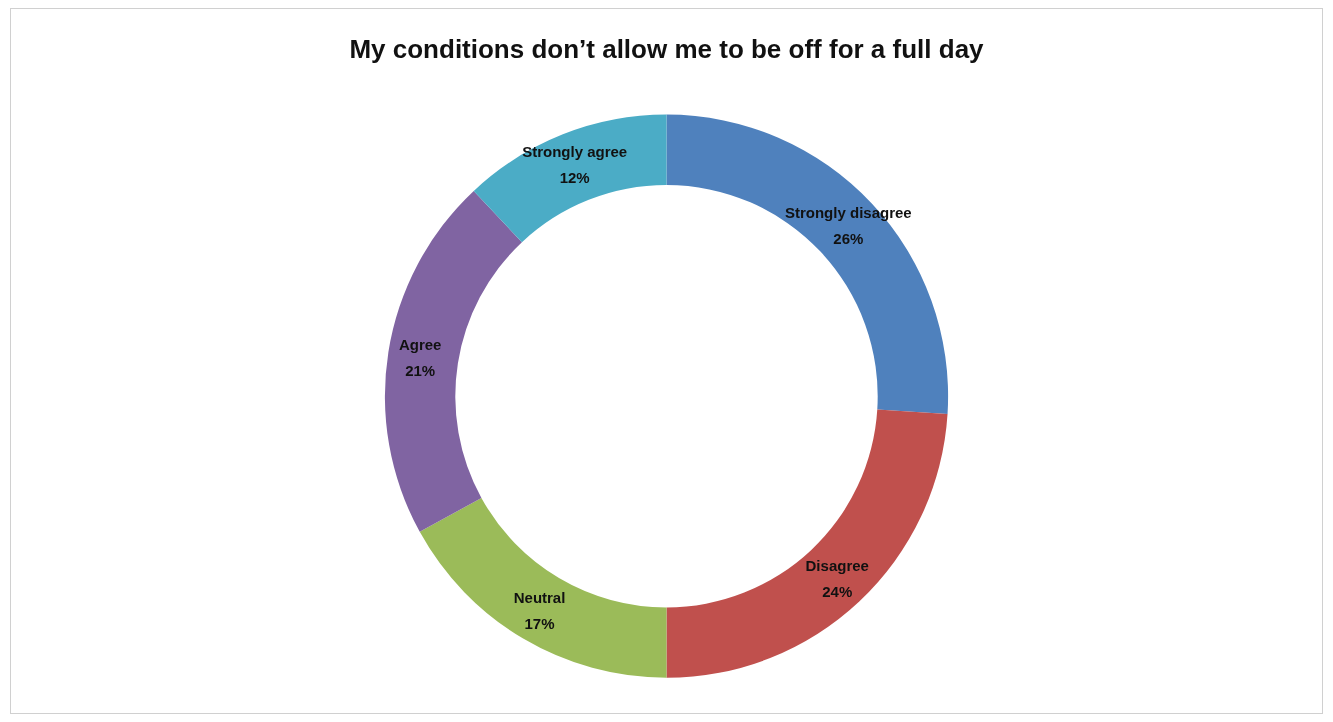 The image size is (1333, 722). What do you see at coordinates (420, 370) in the screenshot?
I see `data-label: 21%` at bounding box center [420, 370].